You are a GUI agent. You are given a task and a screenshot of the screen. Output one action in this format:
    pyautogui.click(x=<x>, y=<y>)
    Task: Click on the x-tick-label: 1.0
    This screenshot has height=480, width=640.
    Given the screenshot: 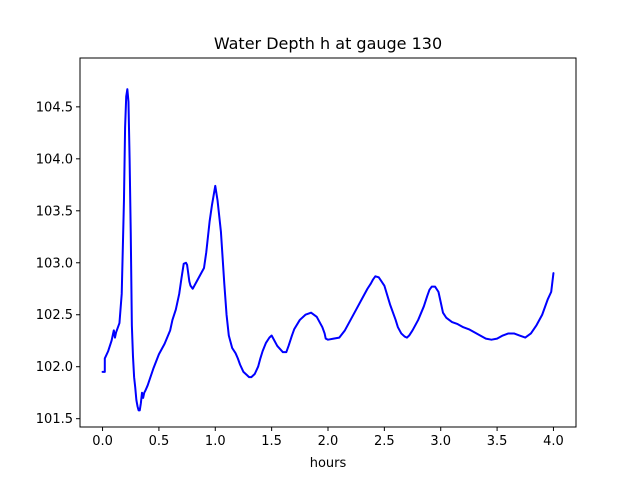 What is the action you would take?
    pyautogui.click(x=215, y=441)
    